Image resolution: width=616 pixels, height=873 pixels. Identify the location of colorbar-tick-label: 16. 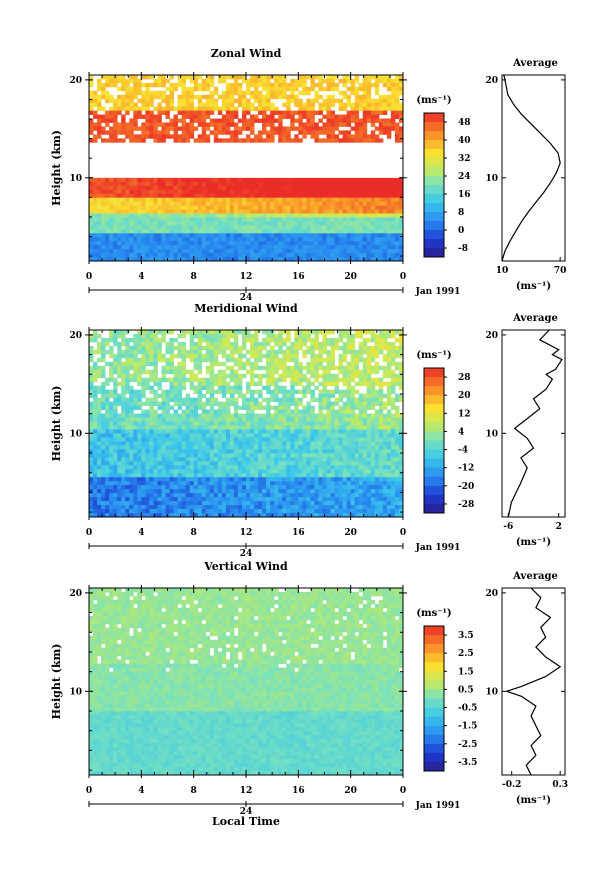
(464, 195).